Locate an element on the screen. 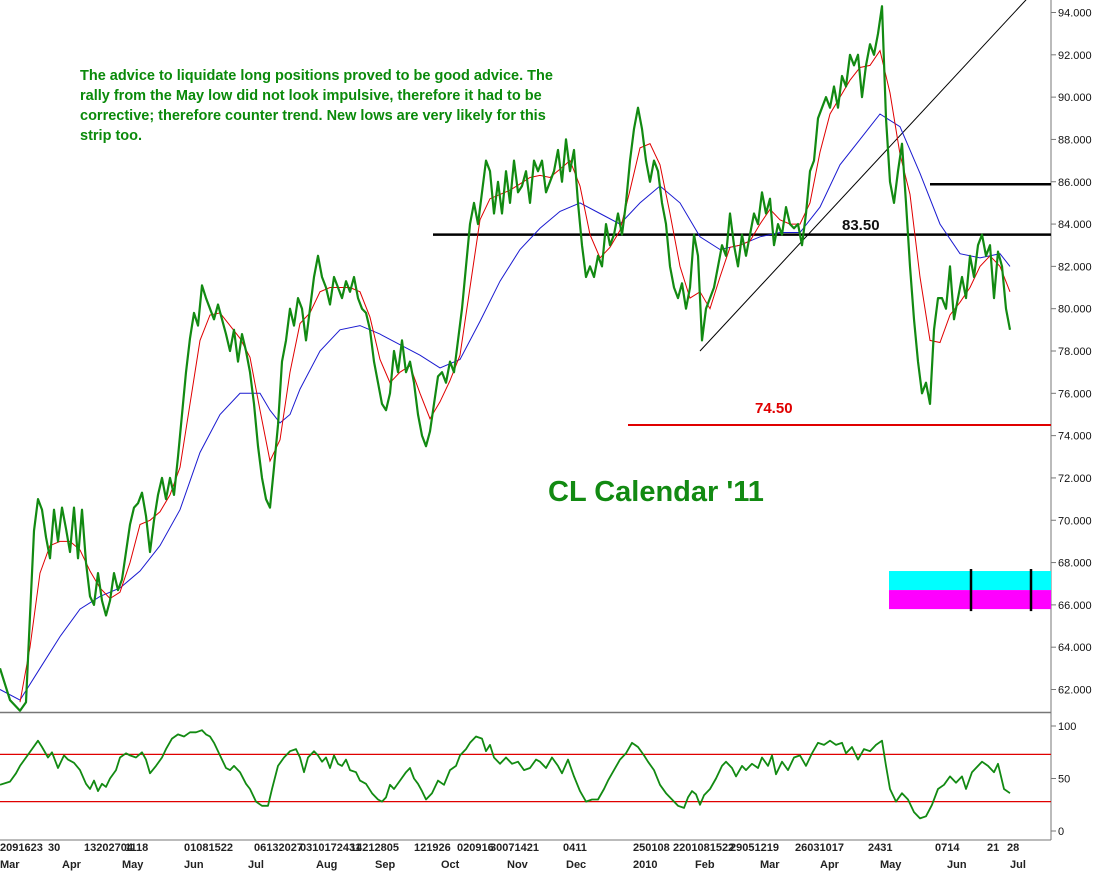 This screenshot has width=1096, height=880. time-day-label: 21 is located at coordinates (993, 848).